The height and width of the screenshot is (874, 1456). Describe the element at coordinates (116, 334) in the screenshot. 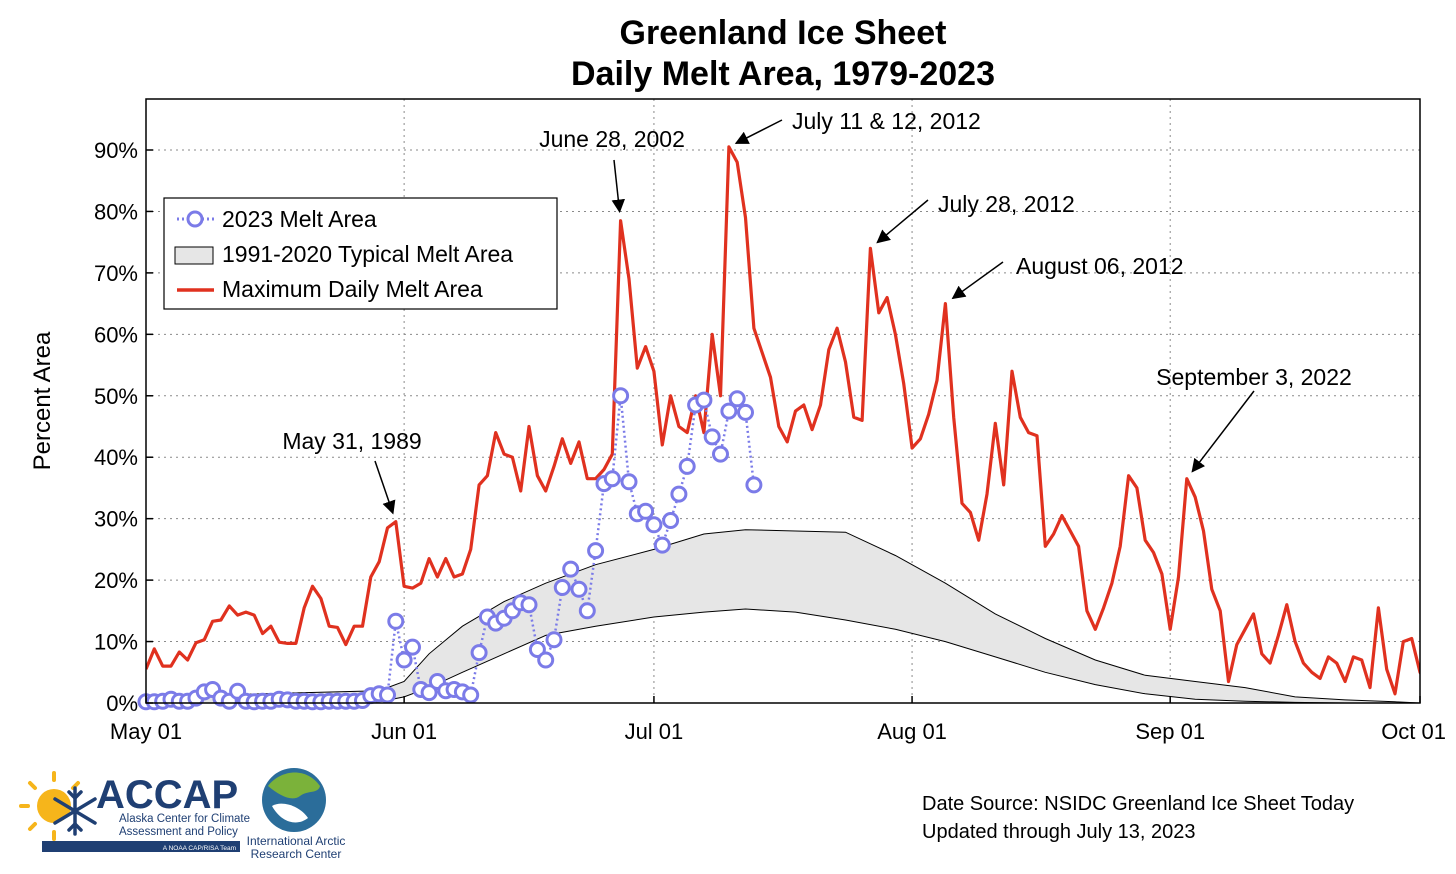

I see `y-tick-label: 60%` at that location.